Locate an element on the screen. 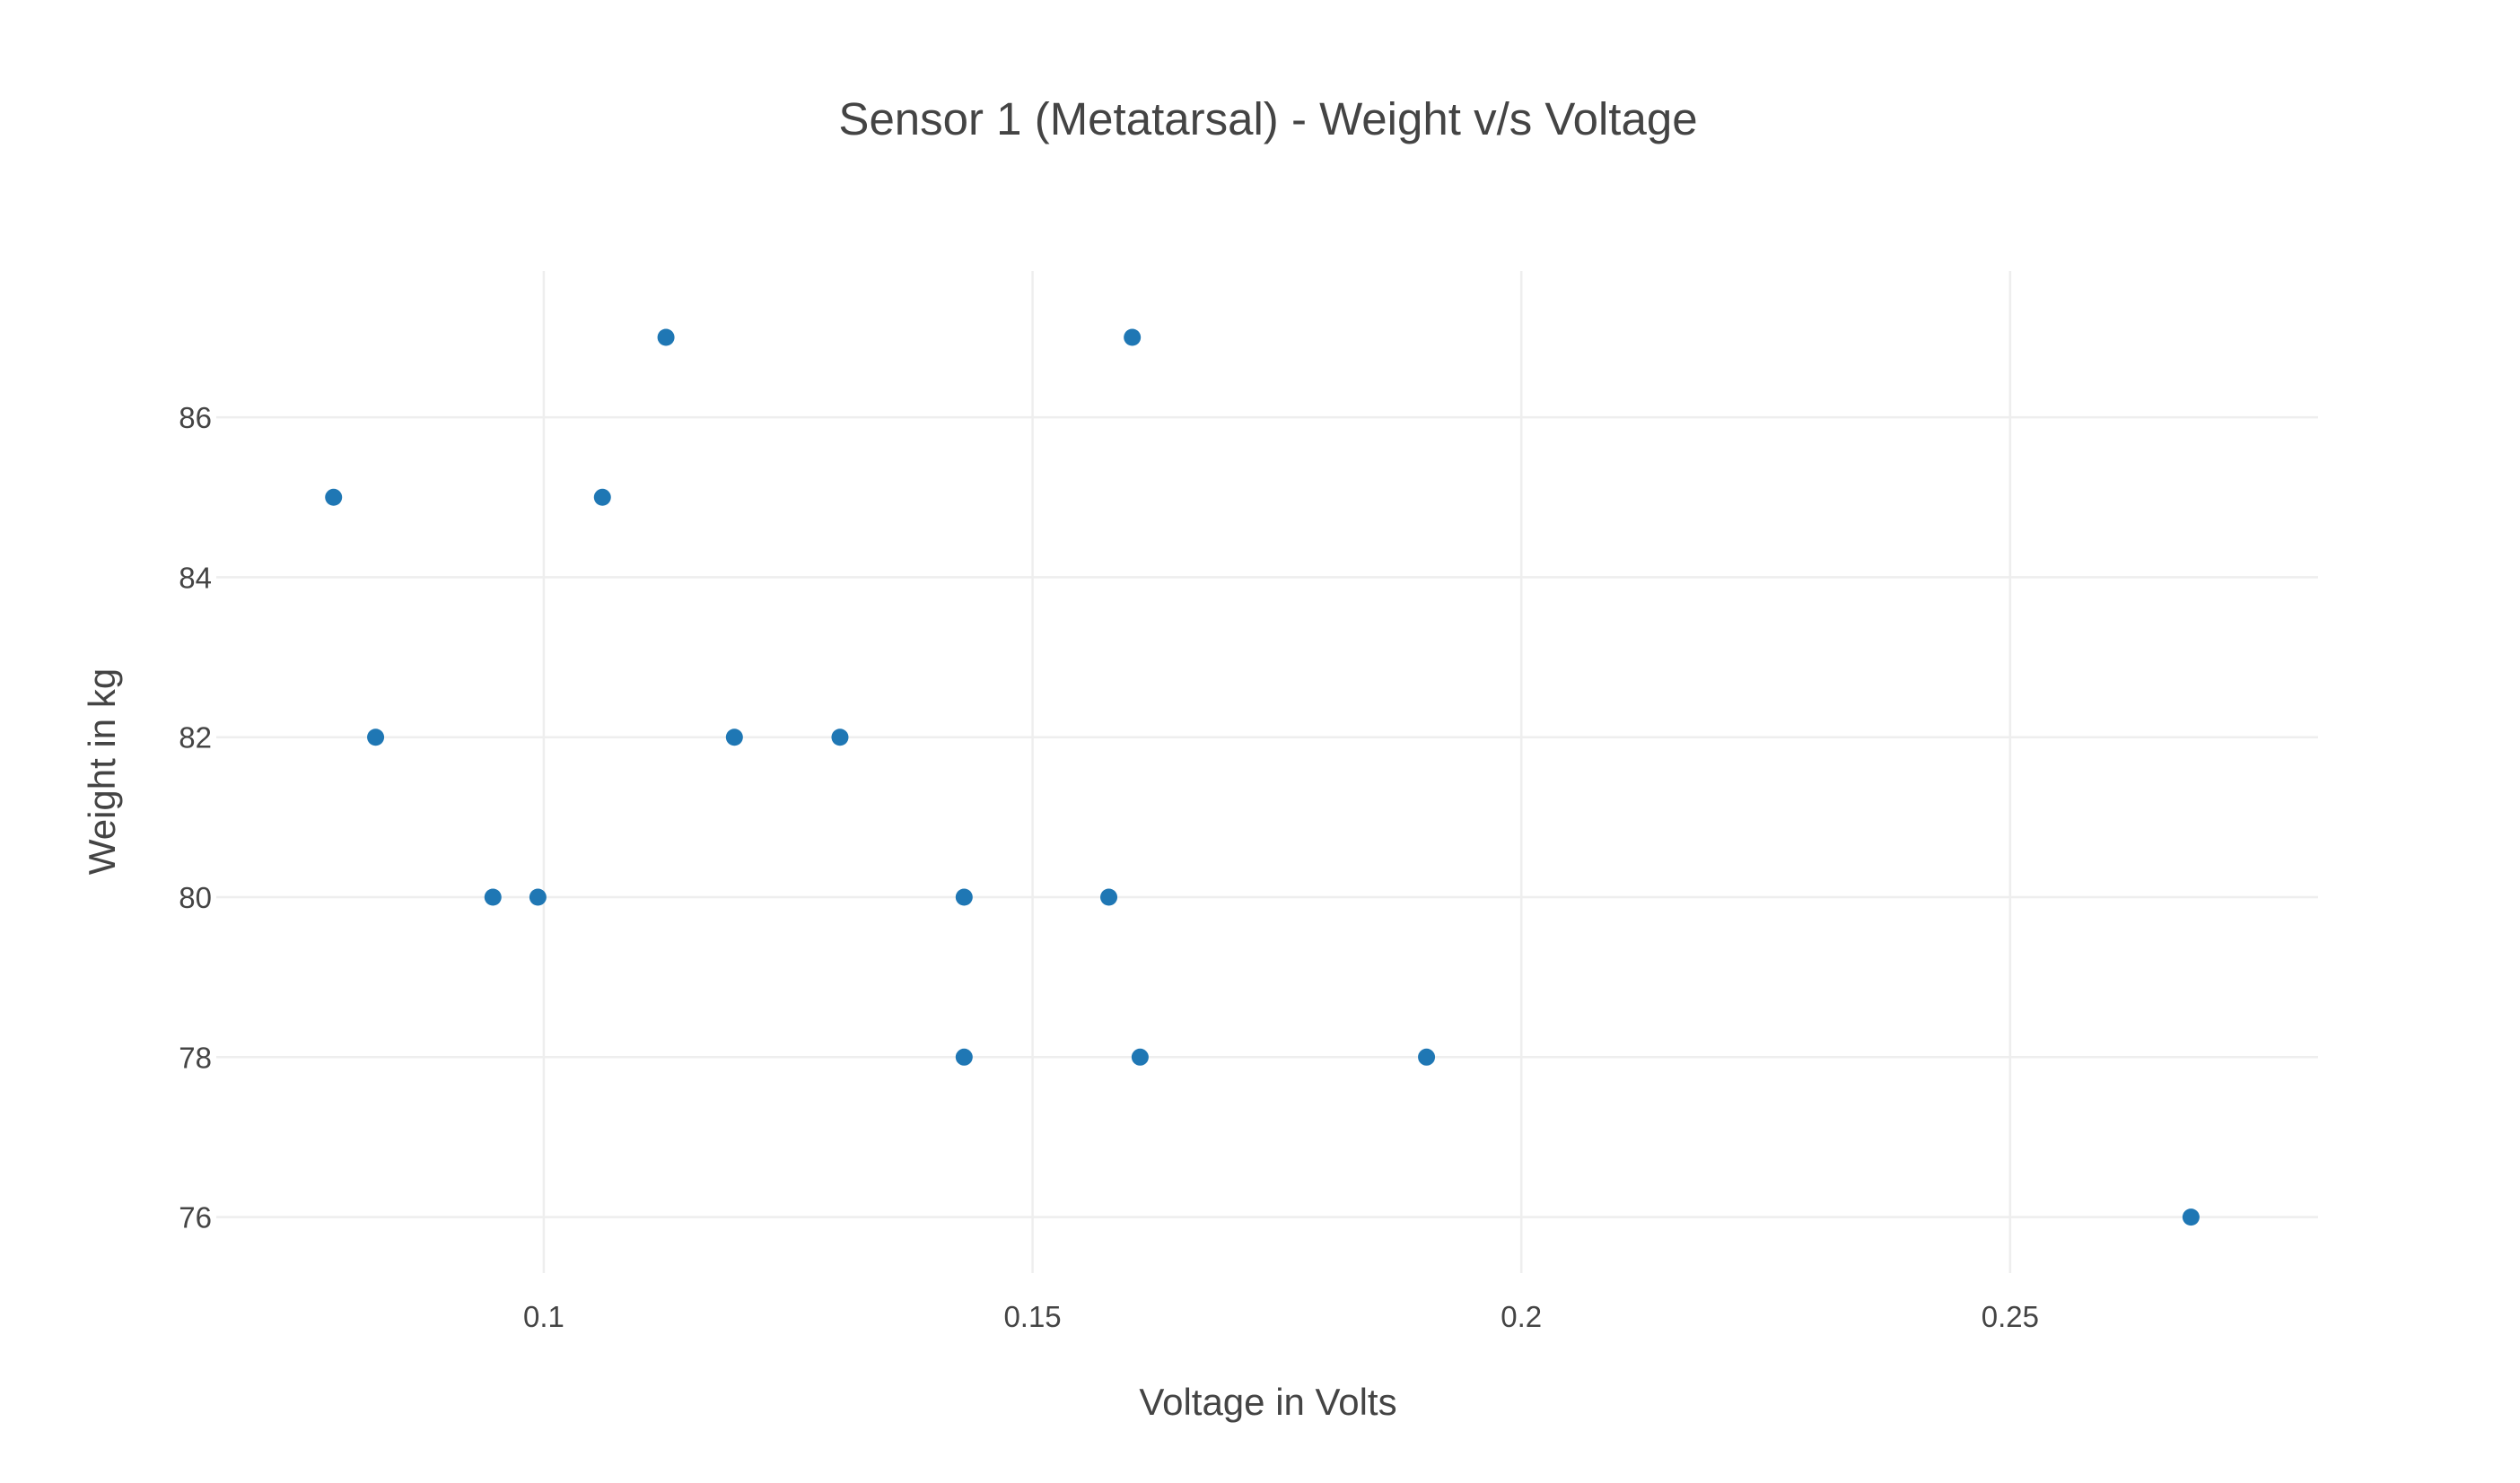  x-tick-label: 0.1 is located at coordinates (544, 1316).